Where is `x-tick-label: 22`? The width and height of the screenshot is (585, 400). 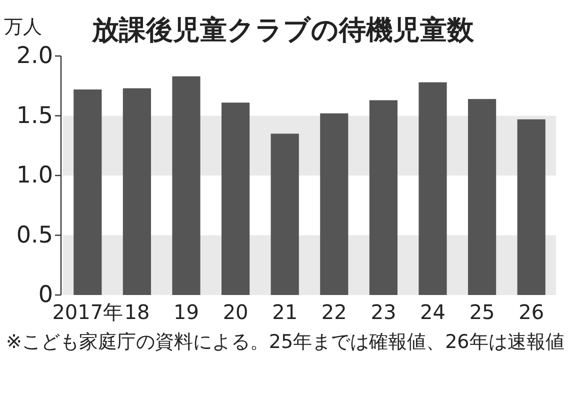
x-tick-label: 22 is located at coordinates (334, 312).